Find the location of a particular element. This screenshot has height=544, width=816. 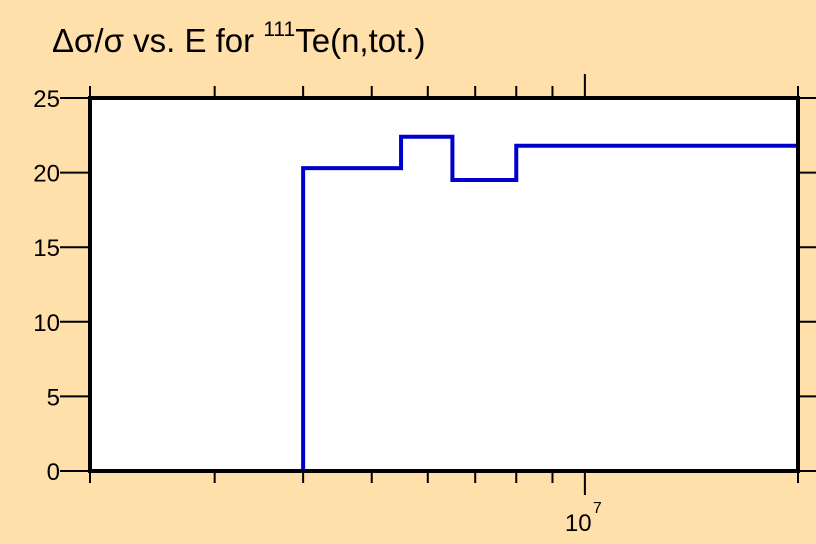

chart-title: Δσ/σ vs. E for 111Te(n,tot.) is located at coordinates (239, 39).